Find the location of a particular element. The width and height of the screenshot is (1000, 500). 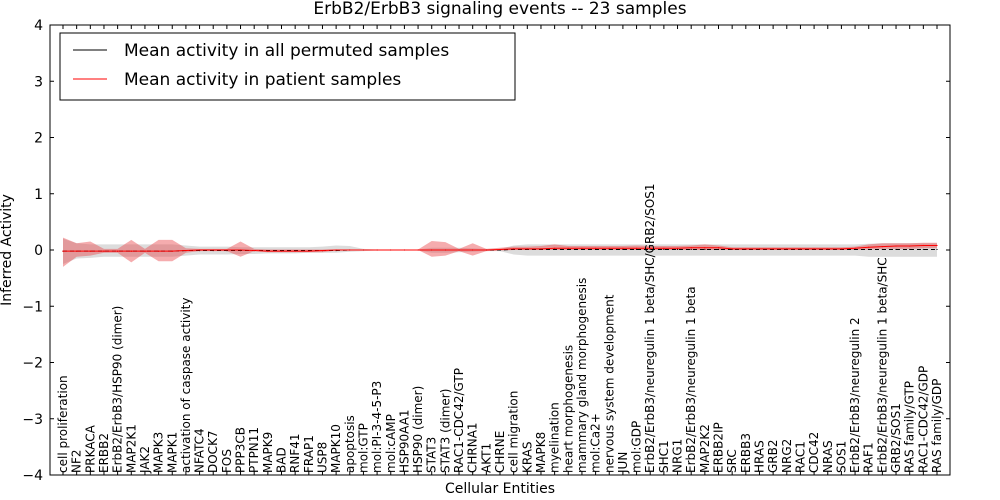

x-tick-label: mammary gland morphogenesis is located at coordinates (582, 375).